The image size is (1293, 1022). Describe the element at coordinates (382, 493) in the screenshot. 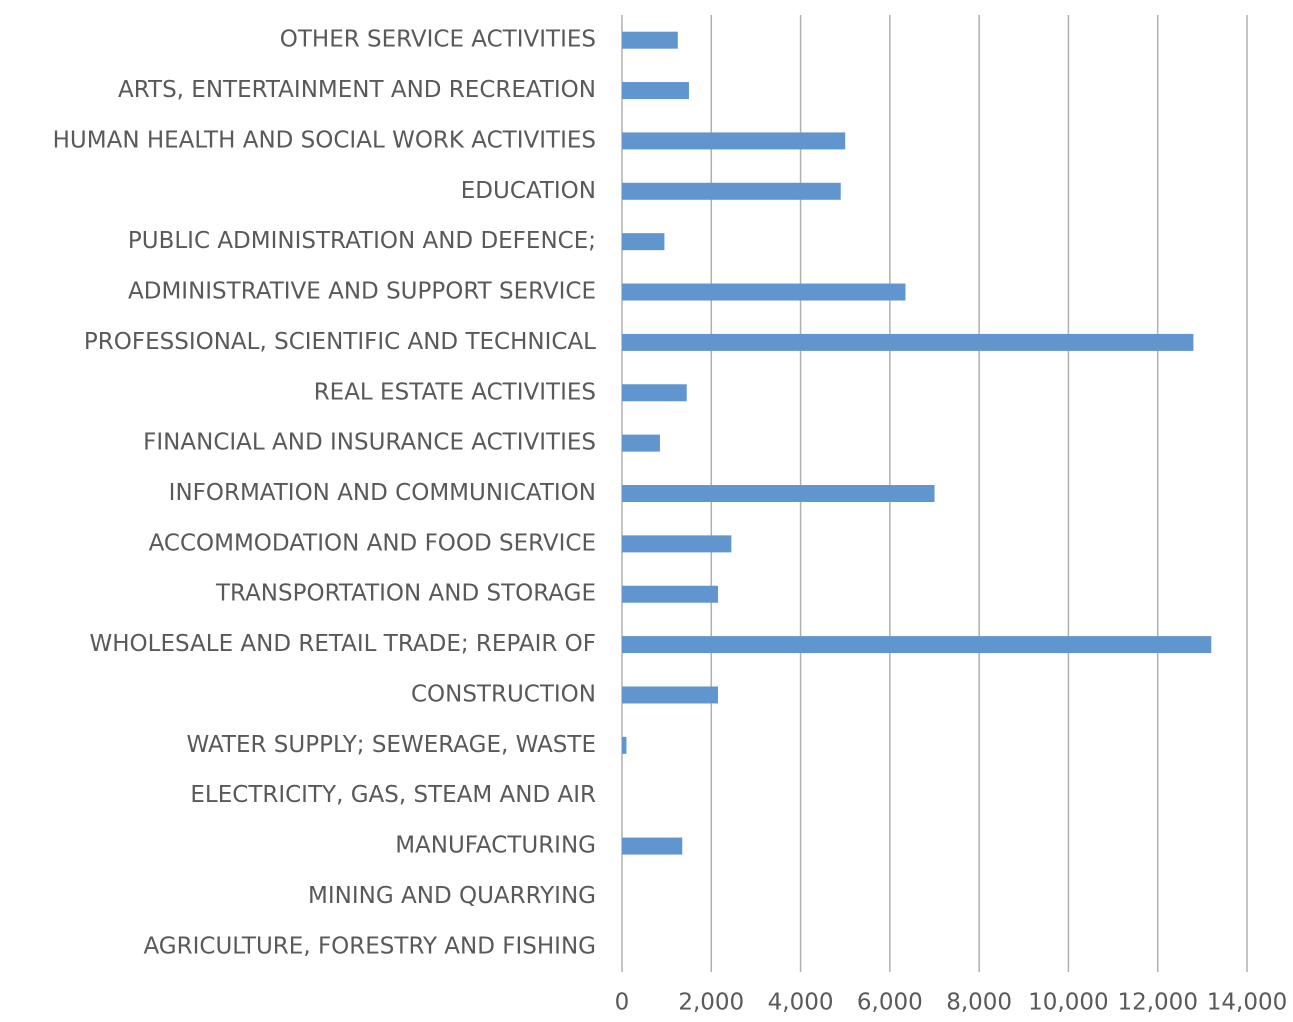

I see `y-tick-label: INFORMATION AND COMMUNICATION` at that location.